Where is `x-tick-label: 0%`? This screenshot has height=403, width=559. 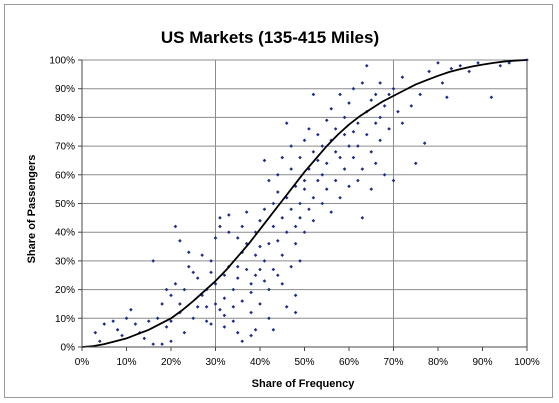 x-tick-label: 0% is located at coordinates (82, 362).